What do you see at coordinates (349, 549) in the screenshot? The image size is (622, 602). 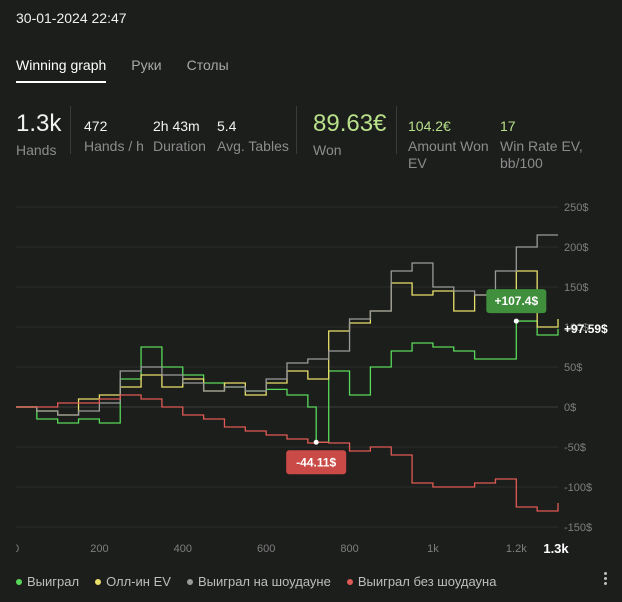 I see `x-tick-label: 800` at bounding box center [349, 549].